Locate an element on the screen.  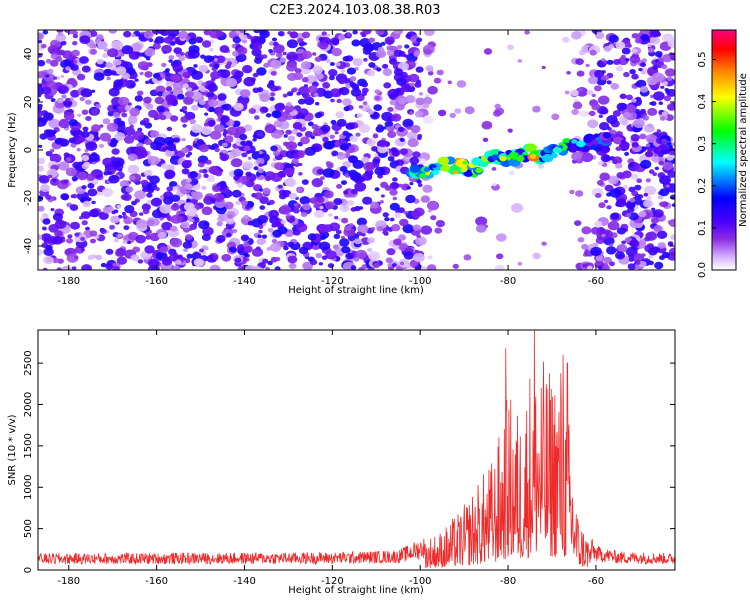
x-tick-label: -100 is located at coordinates (420, 281).